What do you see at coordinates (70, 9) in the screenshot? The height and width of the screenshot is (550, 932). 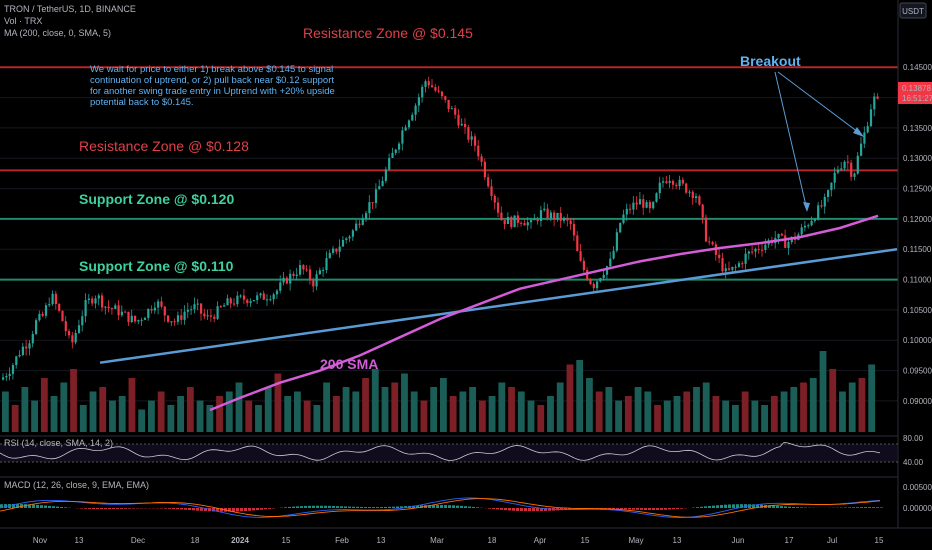 I see `symbol-legend: TRON / TetherUS, 1D, BINANCE` at bounding box center [70, 9].